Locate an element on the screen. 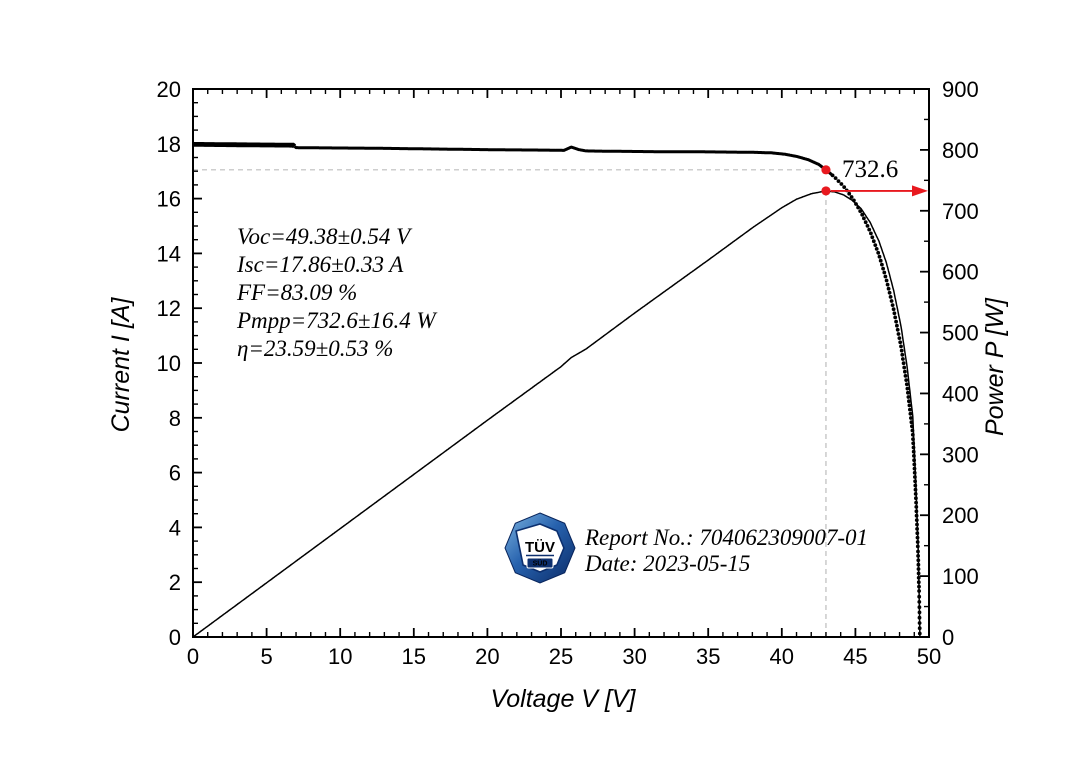 The height and width of the screenshot is (764, 1080). x-tick-label: 50 is located at coordinates (929, 656).